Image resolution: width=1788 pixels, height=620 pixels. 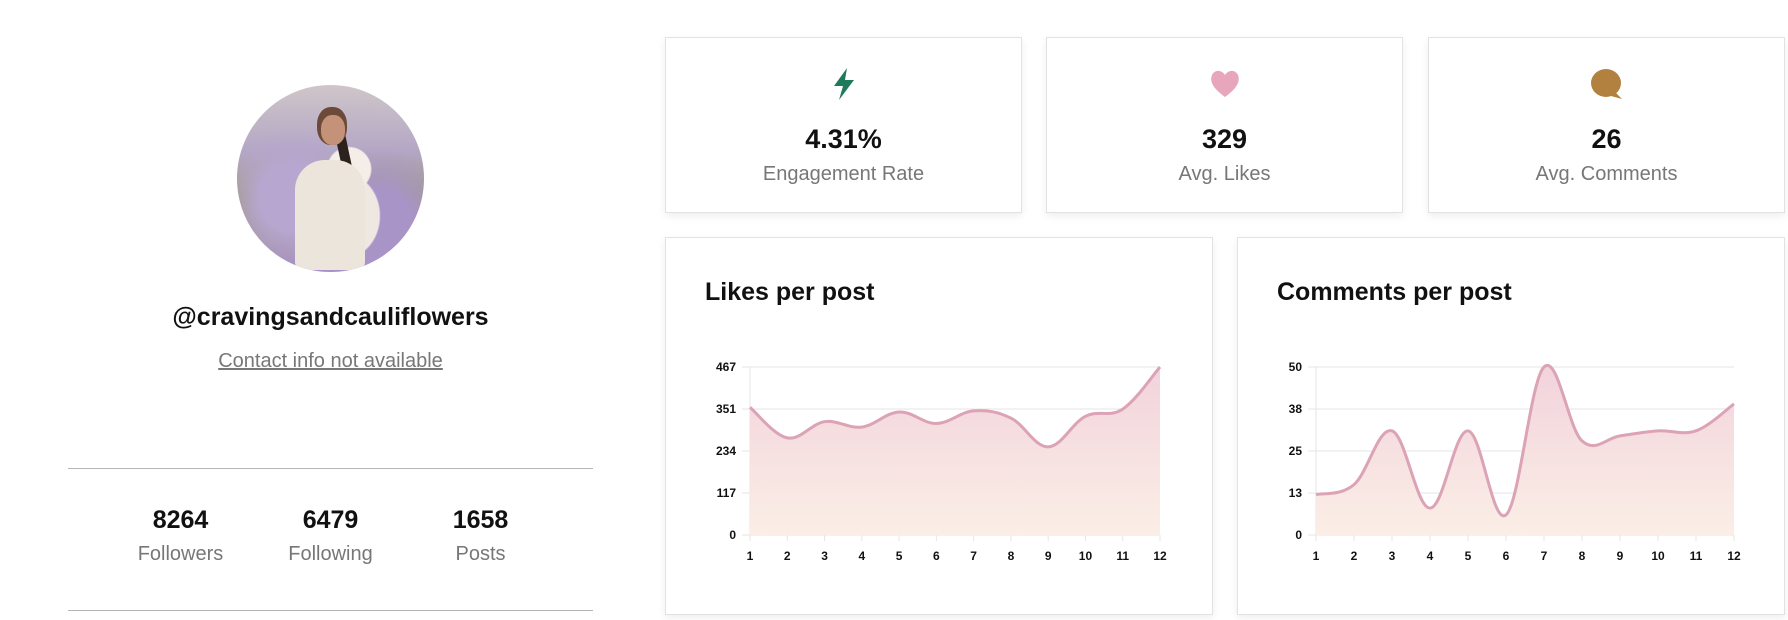 What do you see at coordinates (330, 317) in the screenshot?
I see `profile-handle: @cravingsandcauliflowers` at bounding box center [330, 317].